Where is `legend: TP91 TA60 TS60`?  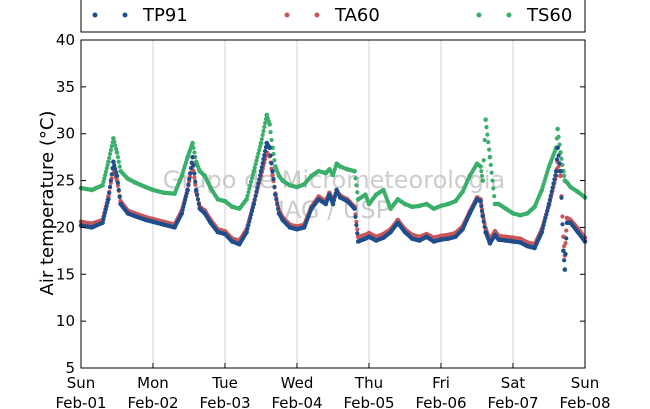 legend: TP91 TA60 TS60 is located at coordinates (333, 16).